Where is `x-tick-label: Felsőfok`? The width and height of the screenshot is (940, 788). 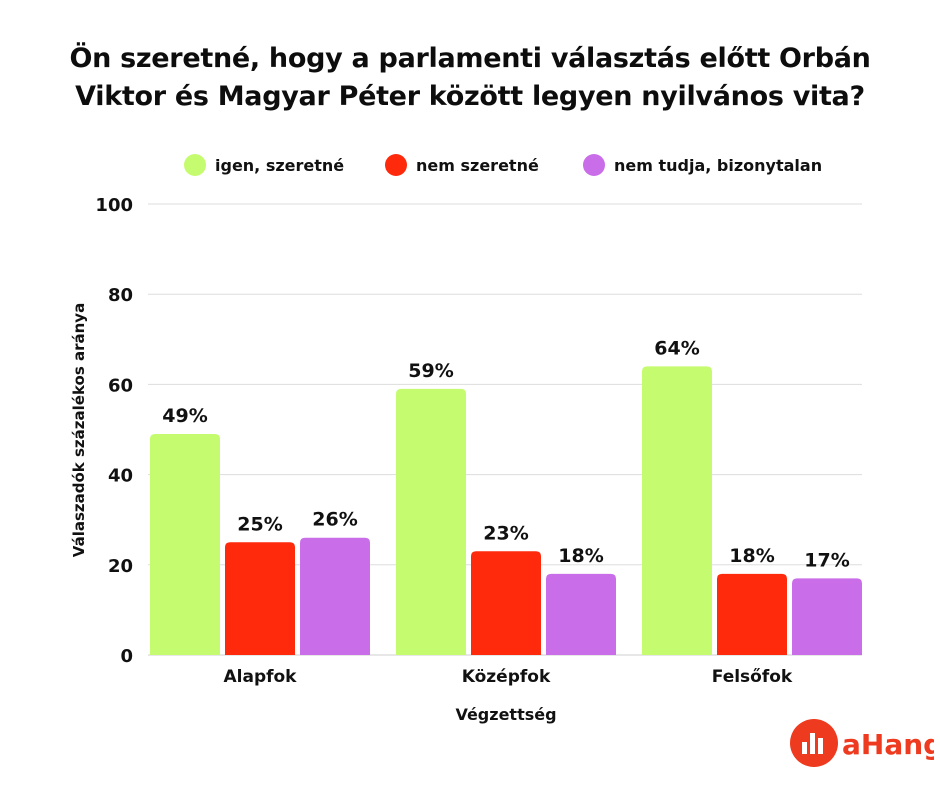
x-tick-label: Felsőfok is located at coordinates (752, 677).